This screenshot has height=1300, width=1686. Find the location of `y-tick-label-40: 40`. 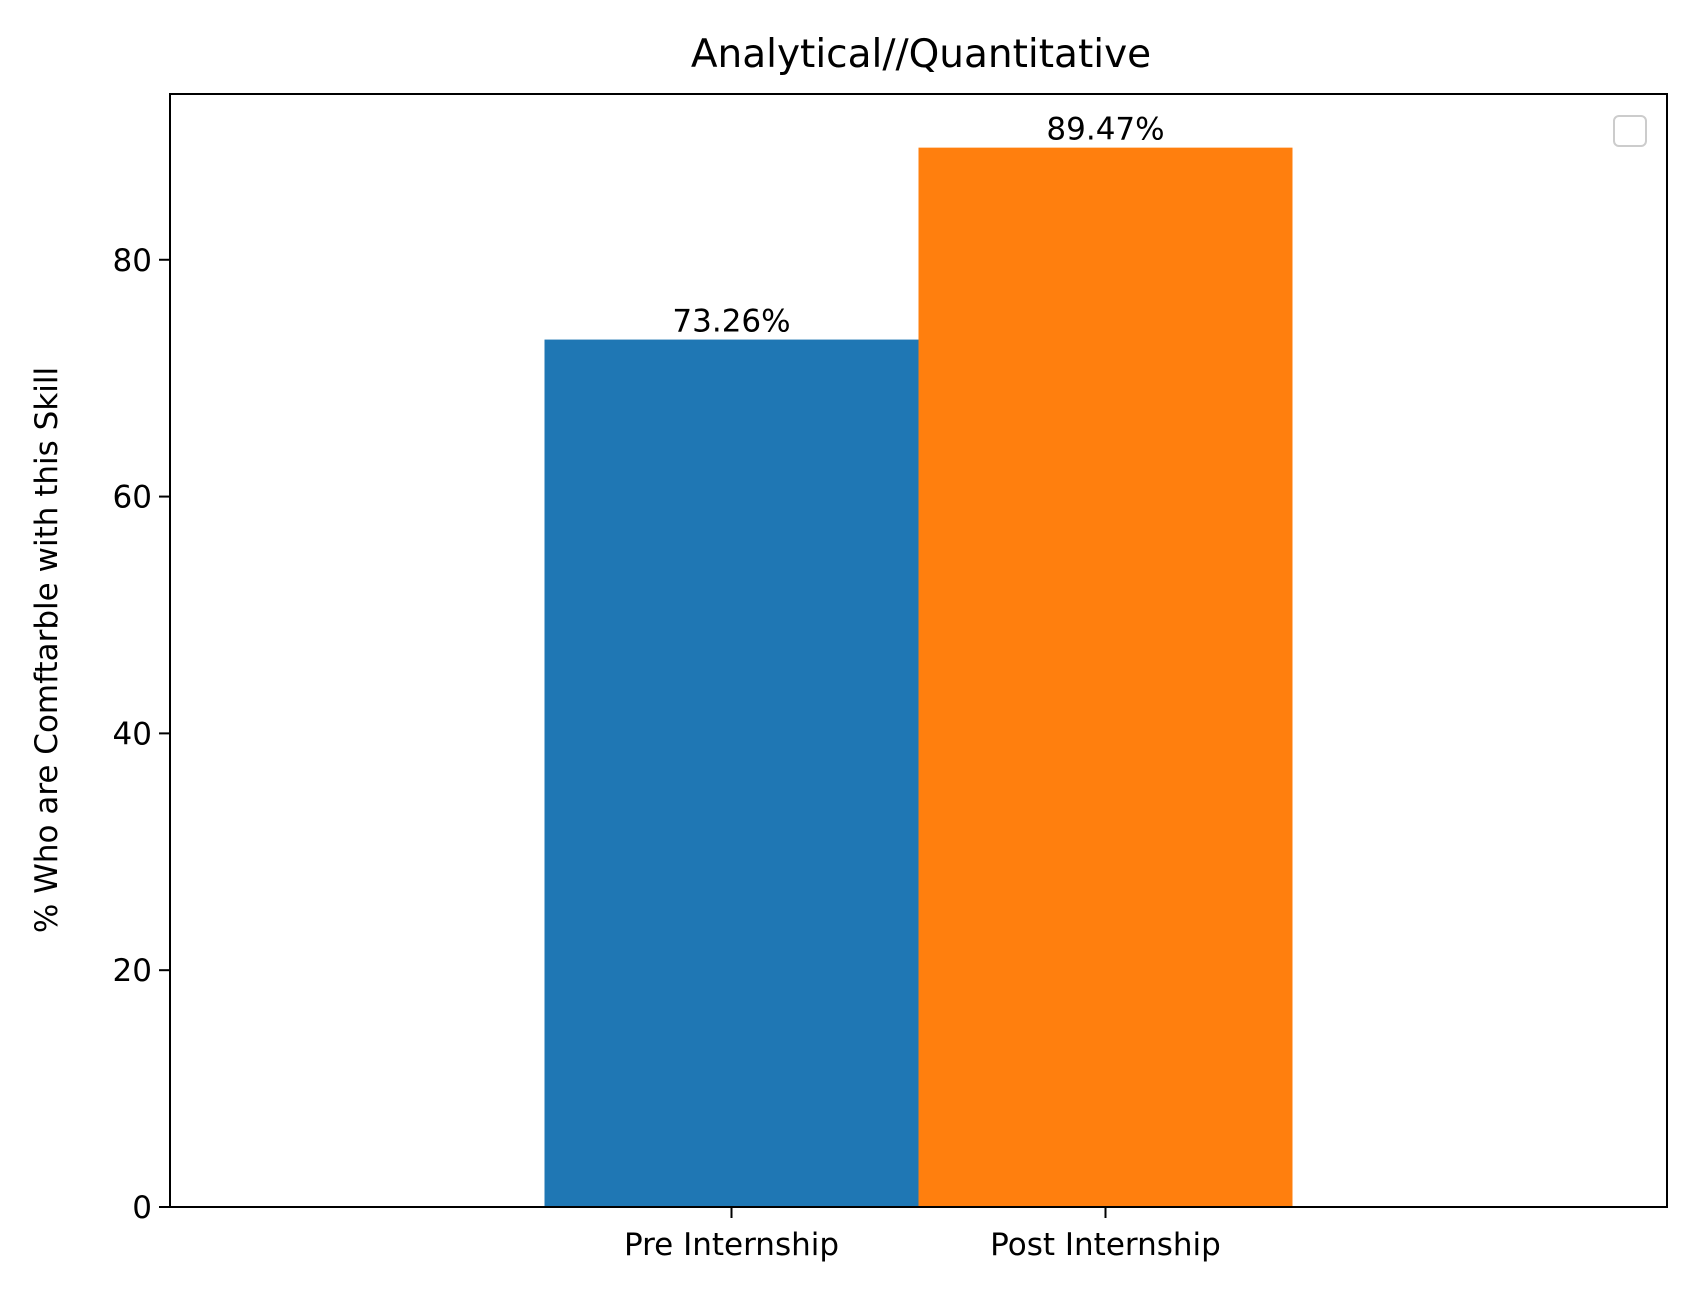

y-tick-label-40: 40 is located at coordinates (132, 734).